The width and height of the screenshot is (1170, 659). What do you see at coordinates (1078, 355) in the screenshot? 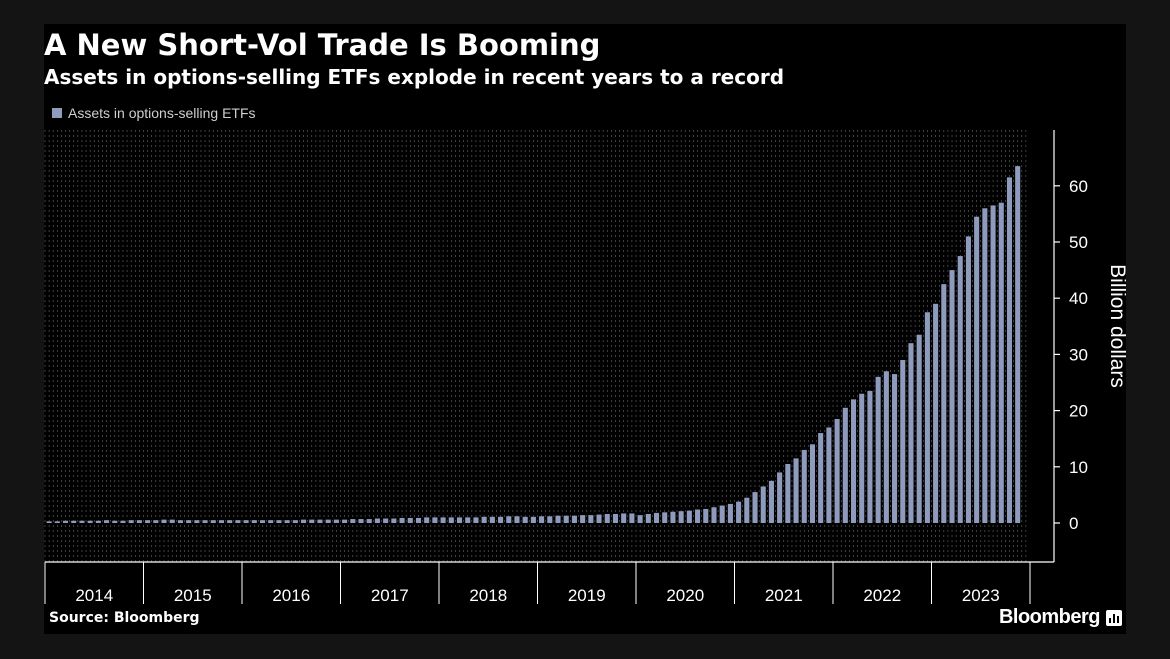
I see `y-tick-labels: 0 10 20 30 40 50 60` at bounding box center [1078, 355].